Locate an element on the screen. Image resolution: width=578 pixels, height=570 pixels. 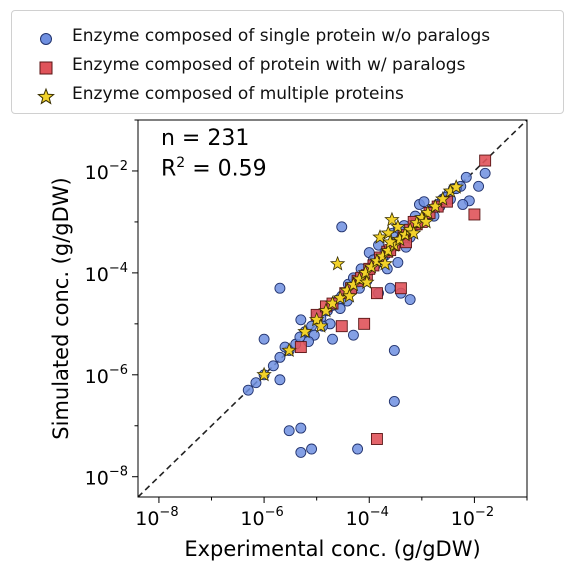
legend-marker-circle-icon is located at coordinates (46, 39).